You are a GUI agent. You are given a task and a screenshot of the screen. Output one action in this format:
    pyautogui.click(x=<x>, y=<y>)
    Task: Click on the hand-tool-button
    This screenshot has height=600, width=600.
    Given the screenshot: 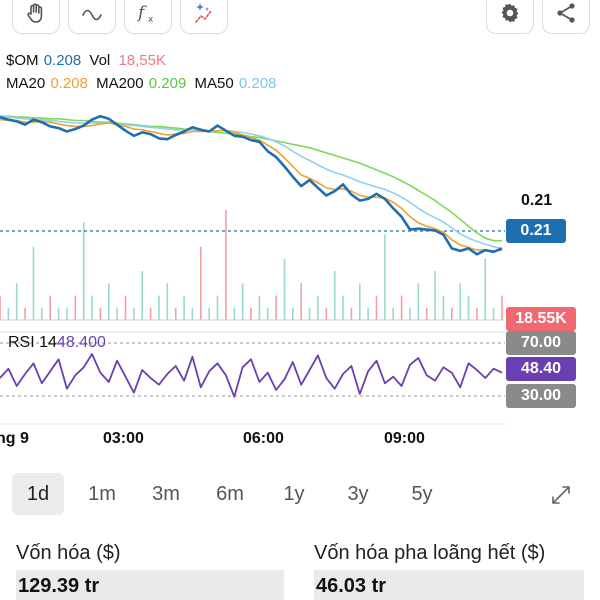 What is the action you would take?
    pyautogui.click(x=36, y=17)
    